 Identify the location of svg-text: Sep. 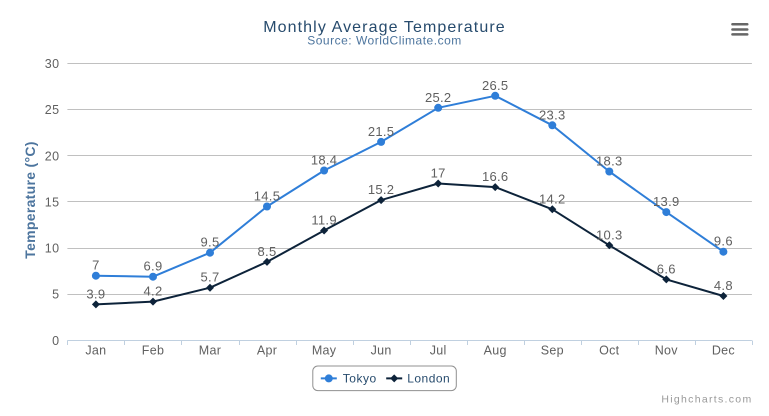
(552, 351).